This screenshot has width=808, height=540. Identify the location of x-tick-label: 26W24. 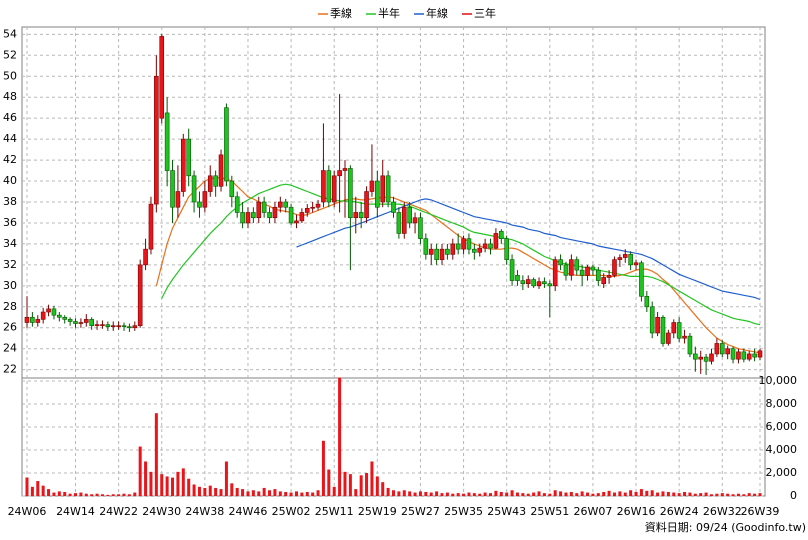
(679, 511).